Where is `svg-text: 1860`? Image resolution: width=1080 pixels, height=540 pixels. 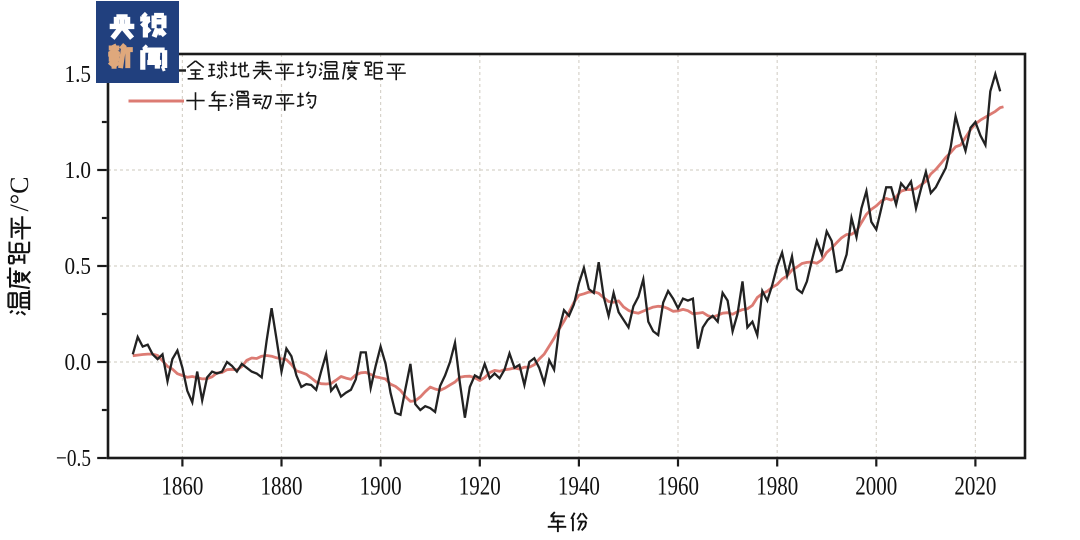
svg-text: 1860 is located at coordinates (182, 486).